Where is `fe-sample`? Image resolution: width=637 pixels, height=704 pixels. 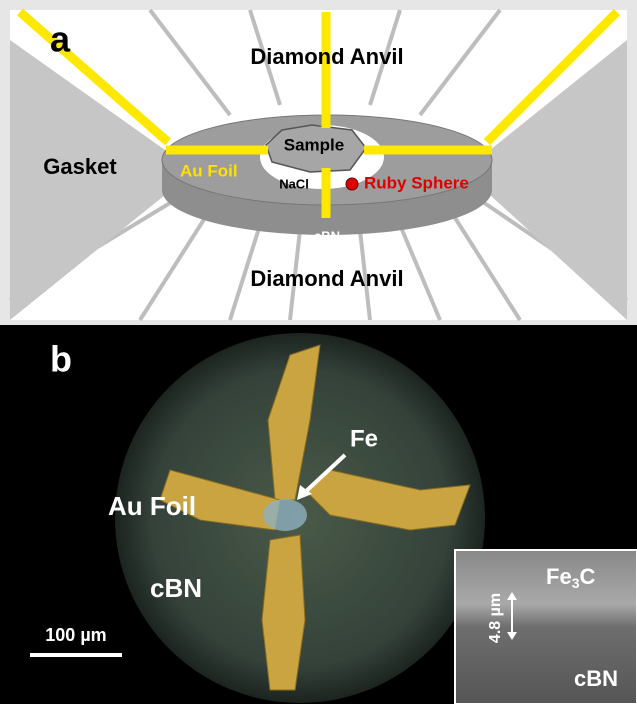 fe-sample is located at coordinates (285, 515).